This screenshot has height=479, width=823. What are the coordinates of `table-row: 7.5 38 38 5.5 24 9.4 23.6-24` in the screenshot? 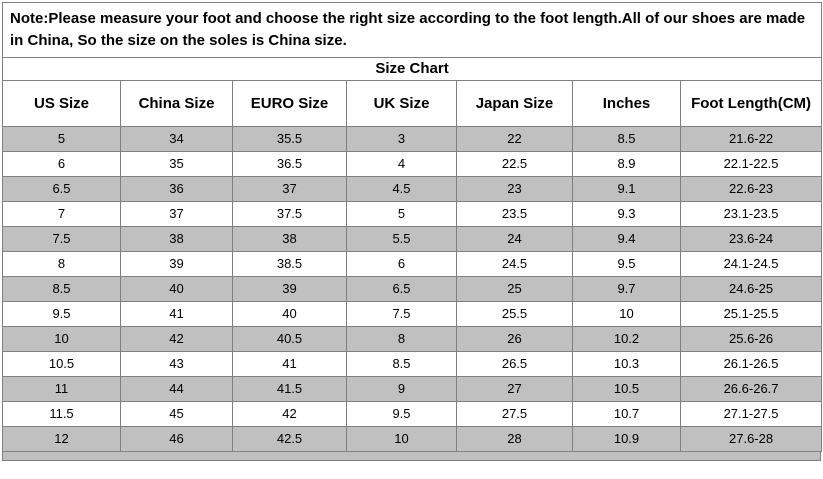 It's located at (412, 238).